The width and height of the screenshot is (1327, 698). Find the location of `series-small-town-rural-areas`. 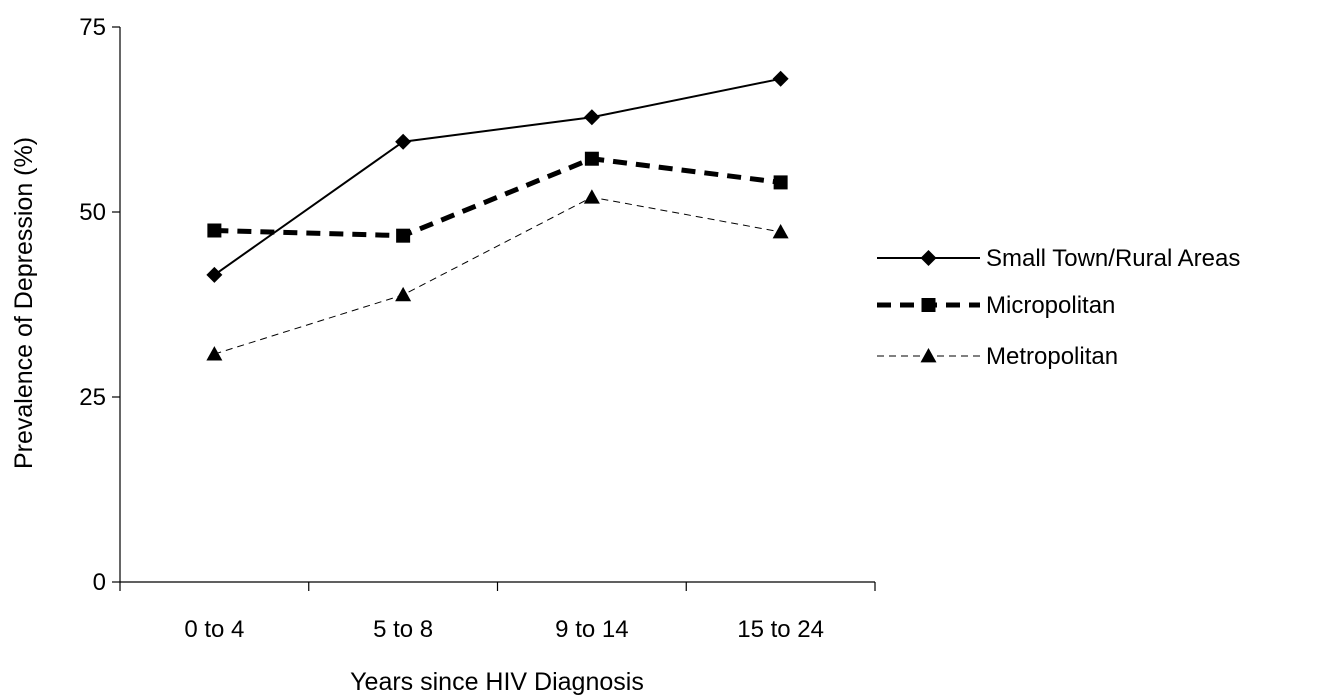

series-small-town-rural-areas is located at coordinates (497, 176).